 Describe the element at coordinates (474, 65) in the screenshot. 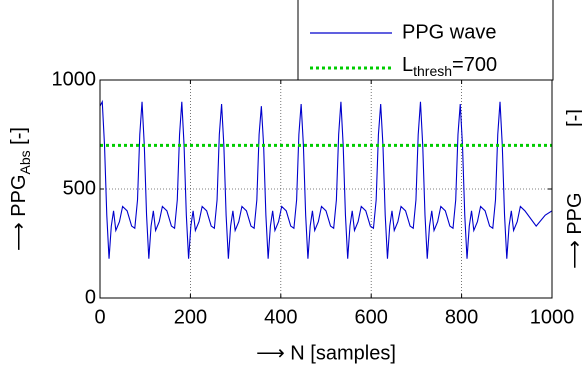

I see `thr-rest: =700` at that location.